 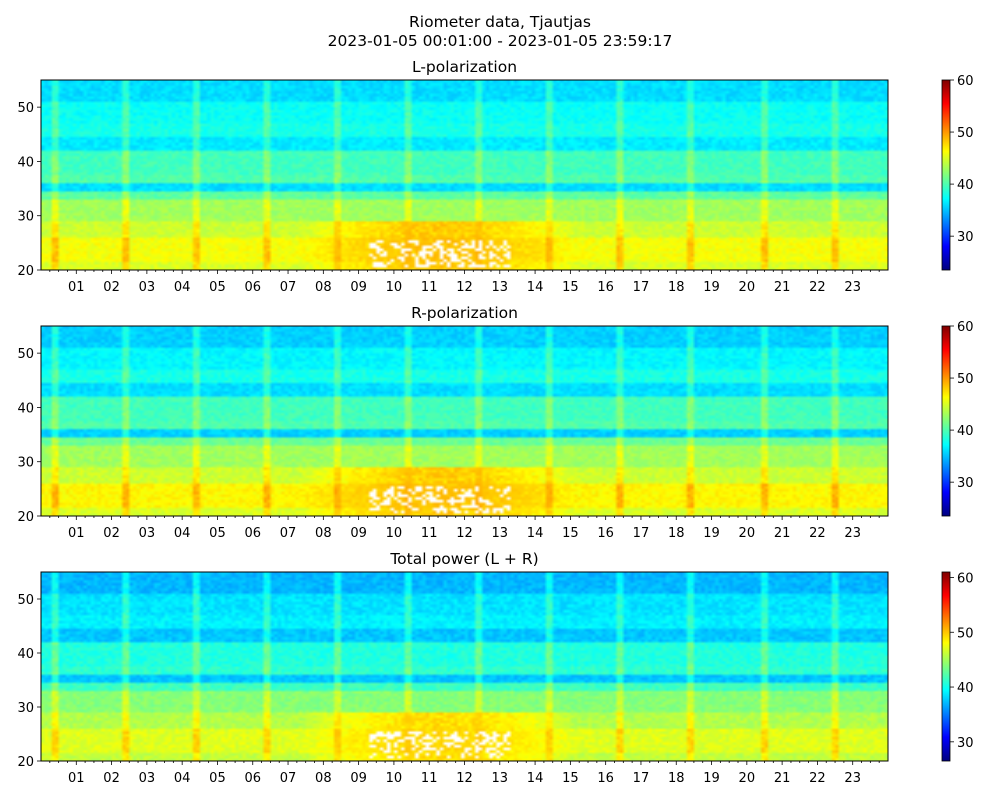 What do you see at coordinates (500, 22) in the screenshot?
I see `suptitle-line1: Riometer data, Tjautjas` at bounding box center [500, 22].